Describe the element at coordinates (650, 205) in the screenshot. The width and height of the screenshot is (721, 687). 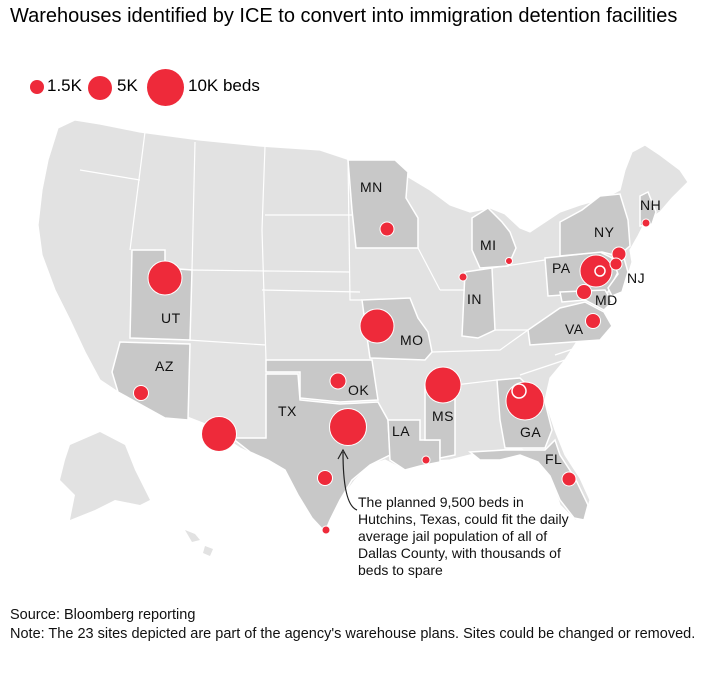
I see `label-nh: NH` at that location.